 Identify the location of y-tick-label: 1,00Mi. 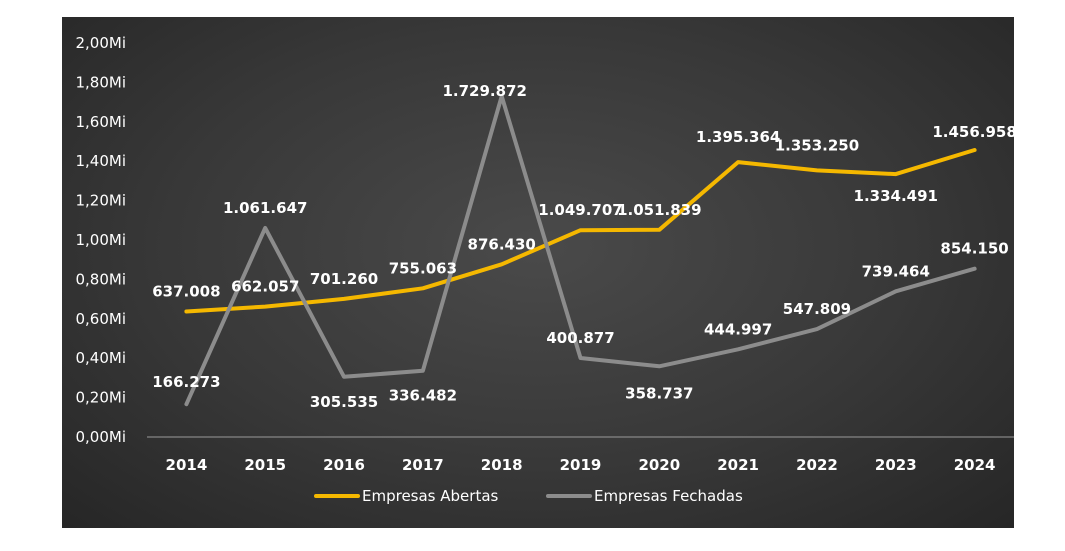
(100, 240).